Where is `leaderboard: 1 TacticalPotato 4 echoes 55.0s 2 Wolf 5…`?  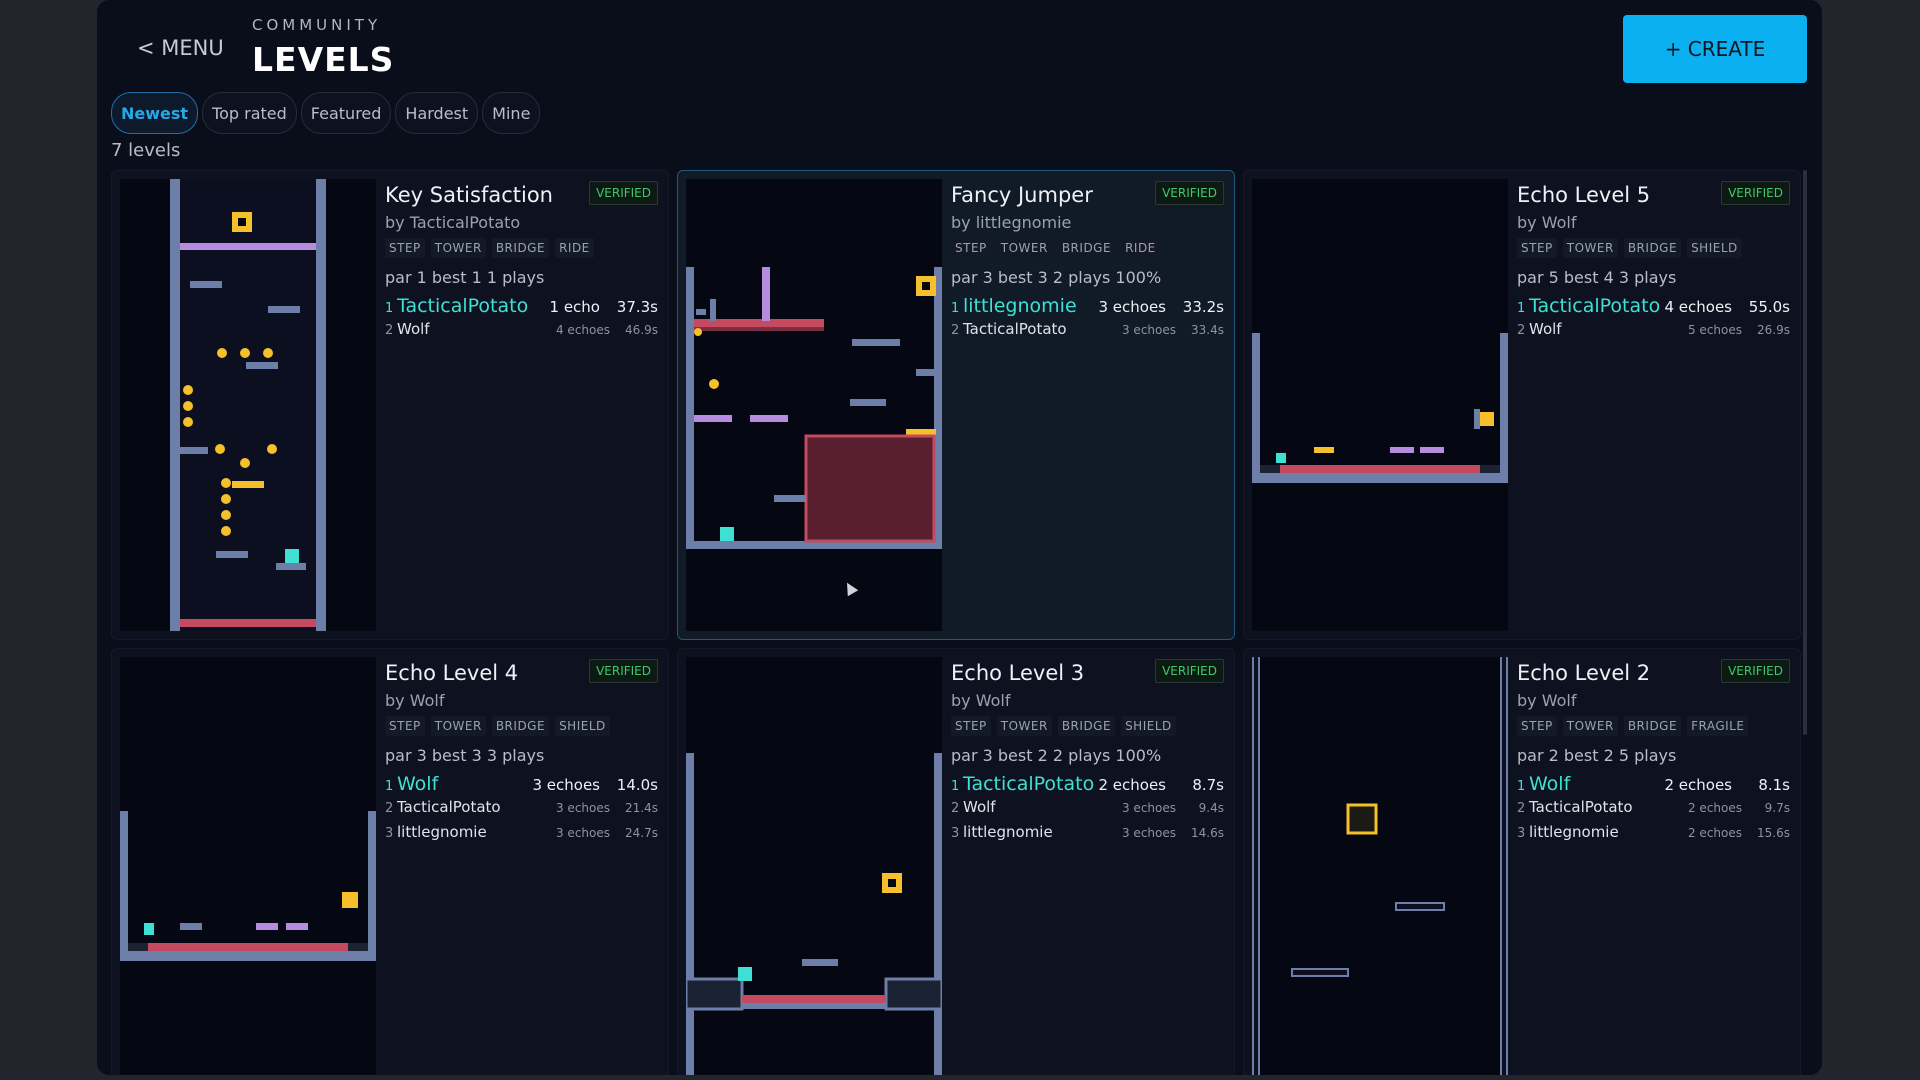 leaderboard: 1 TacticalPotato 4 echoes 55.0s 2 Wolf 5… is located at coordinates (1653, 320).